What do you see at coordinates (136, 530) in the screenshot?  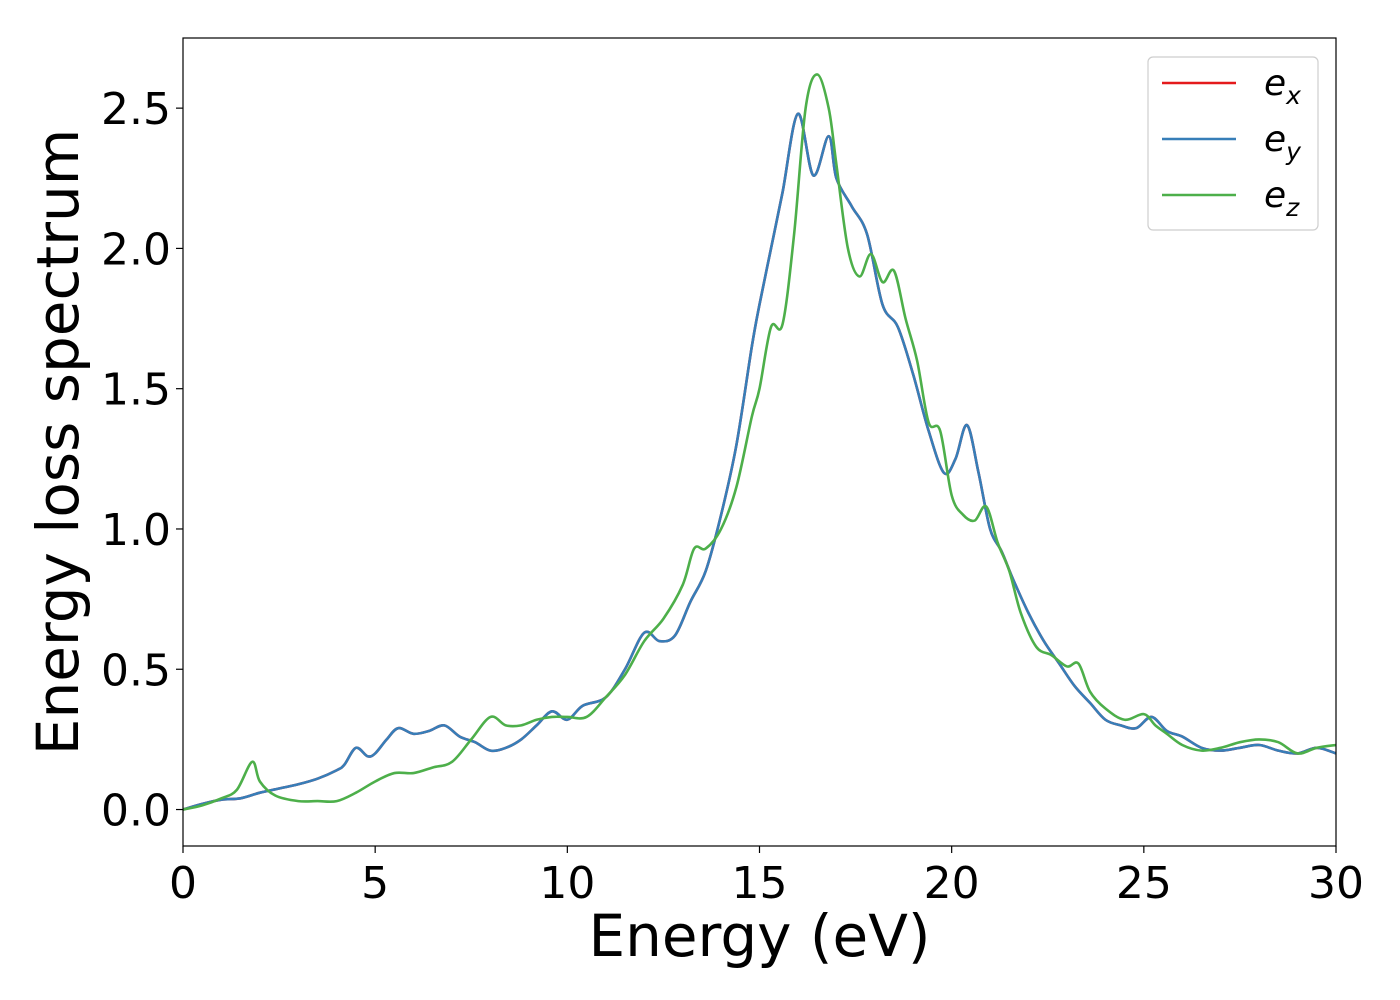 I see `y-tick-label: 1.0` at bounding box center [136, 530].